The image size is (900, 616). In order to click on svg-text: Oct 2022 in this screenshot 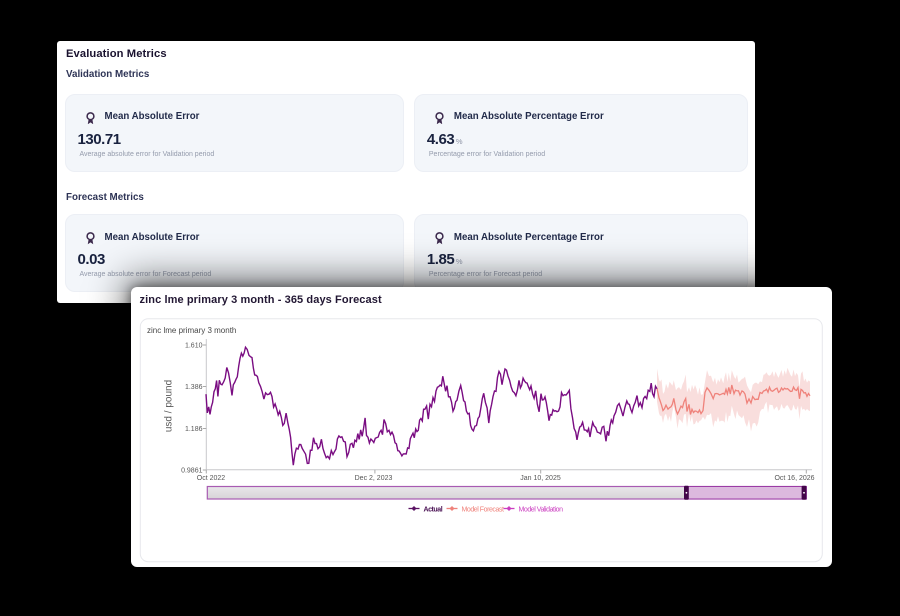, I will do `click(211, 478)`.